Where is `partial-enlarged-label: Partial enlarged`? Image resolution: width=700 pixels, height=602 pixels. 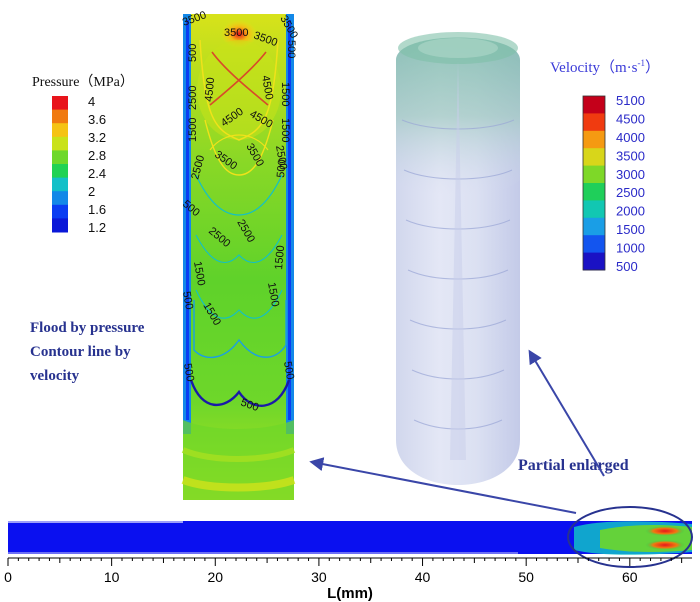
partial-enlarged-label: Partial enlarged is located at coordinates (573, 465).